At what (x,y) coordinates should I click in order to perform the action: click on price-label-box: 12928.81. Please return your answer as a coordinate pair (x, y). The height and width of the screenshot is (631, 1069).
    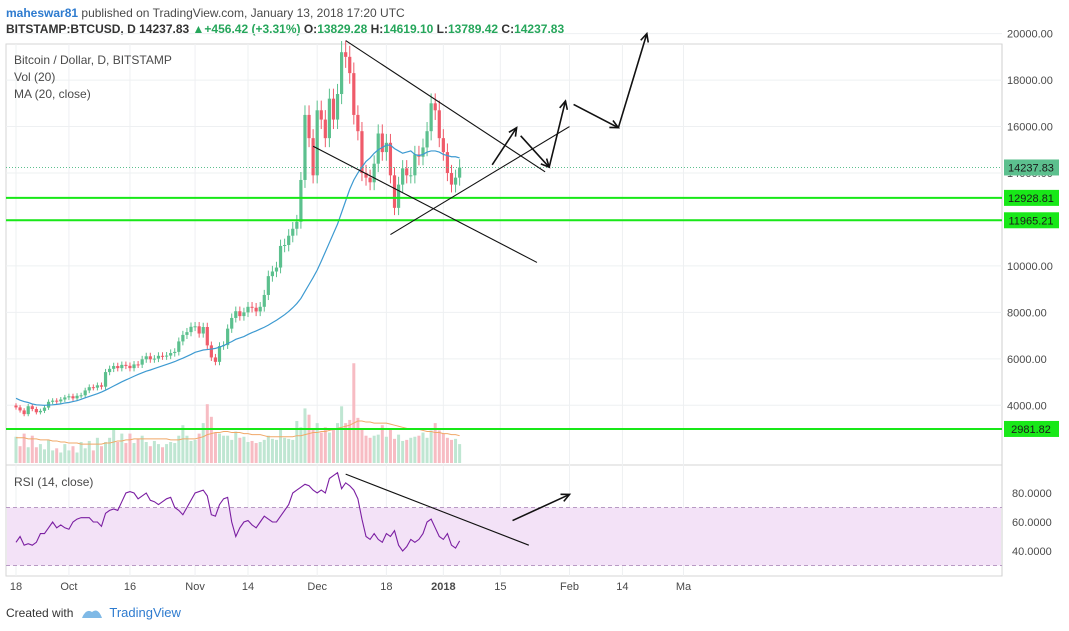
    Looking at the image, I should click on (1031, 197).